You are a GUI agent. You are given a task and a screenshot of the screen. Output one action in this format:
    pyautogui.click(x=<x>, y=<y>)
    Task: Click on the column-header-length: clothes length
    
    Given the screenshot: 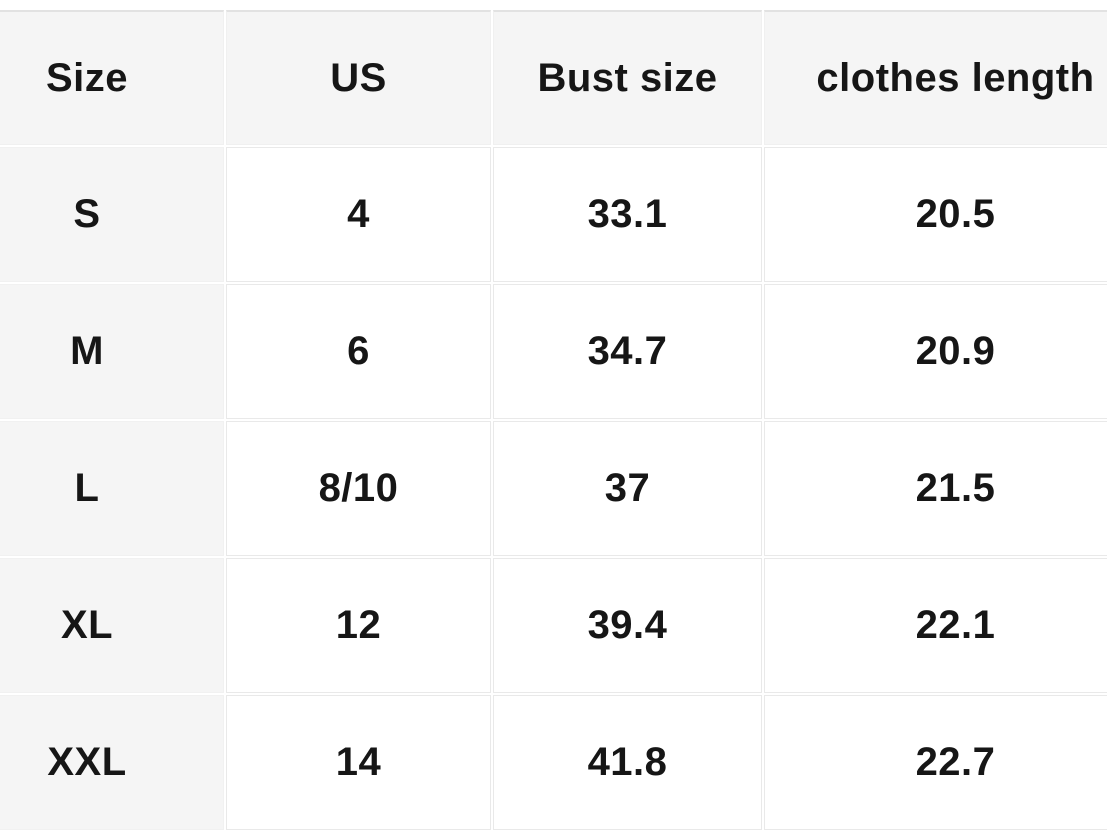 What is the action you would take?
    pyautogui.click(x=935, y=77)
    